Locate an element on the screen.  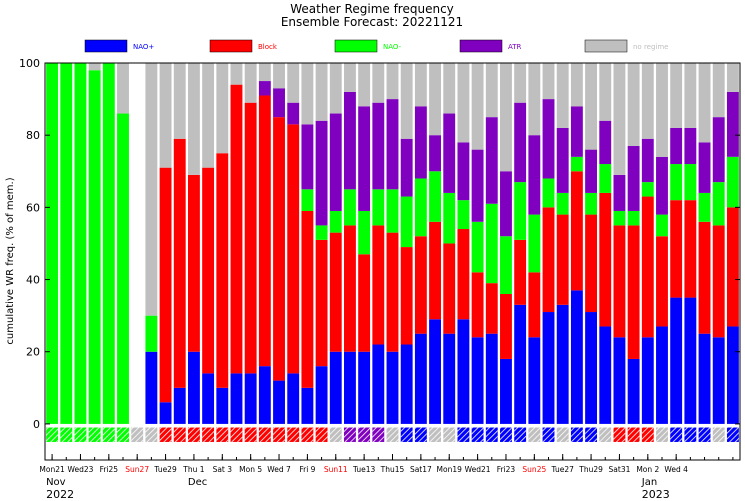
chart-title: Weather Regime frequency is located at coordinates (372, 9).